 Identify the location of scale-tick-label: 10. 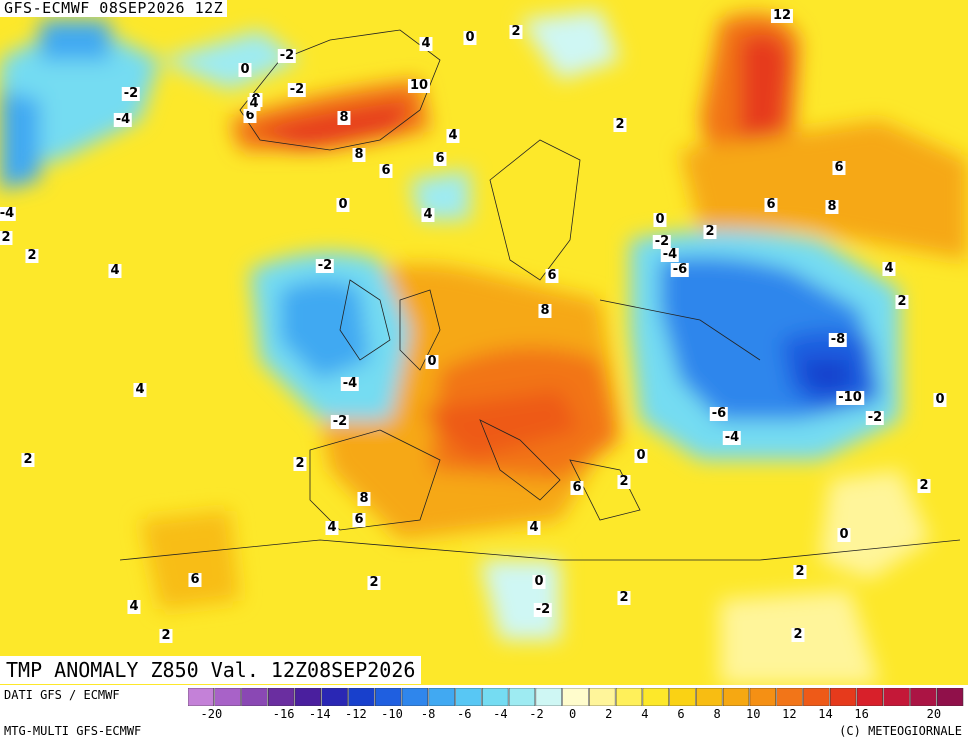
(753, 714).